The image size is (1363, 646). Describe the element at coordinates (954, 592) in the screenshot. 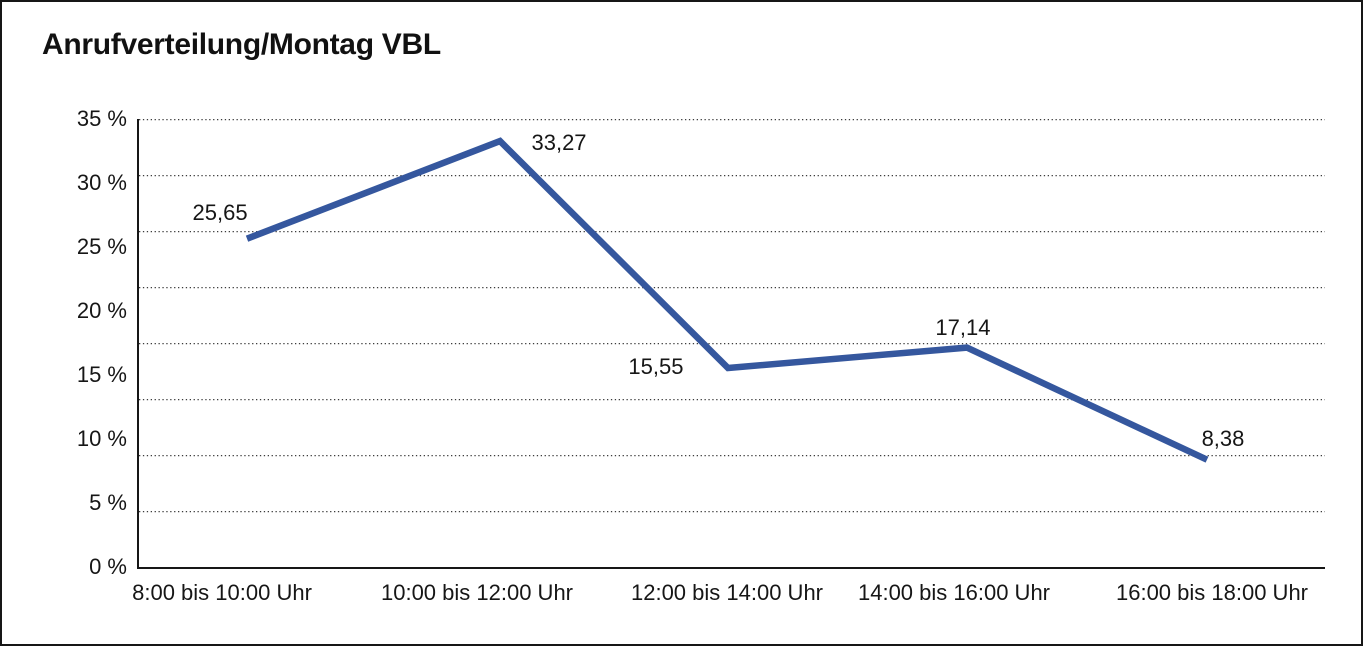

I see `x-category-label: 14:00 bis 16:00 Uhr` at that location.